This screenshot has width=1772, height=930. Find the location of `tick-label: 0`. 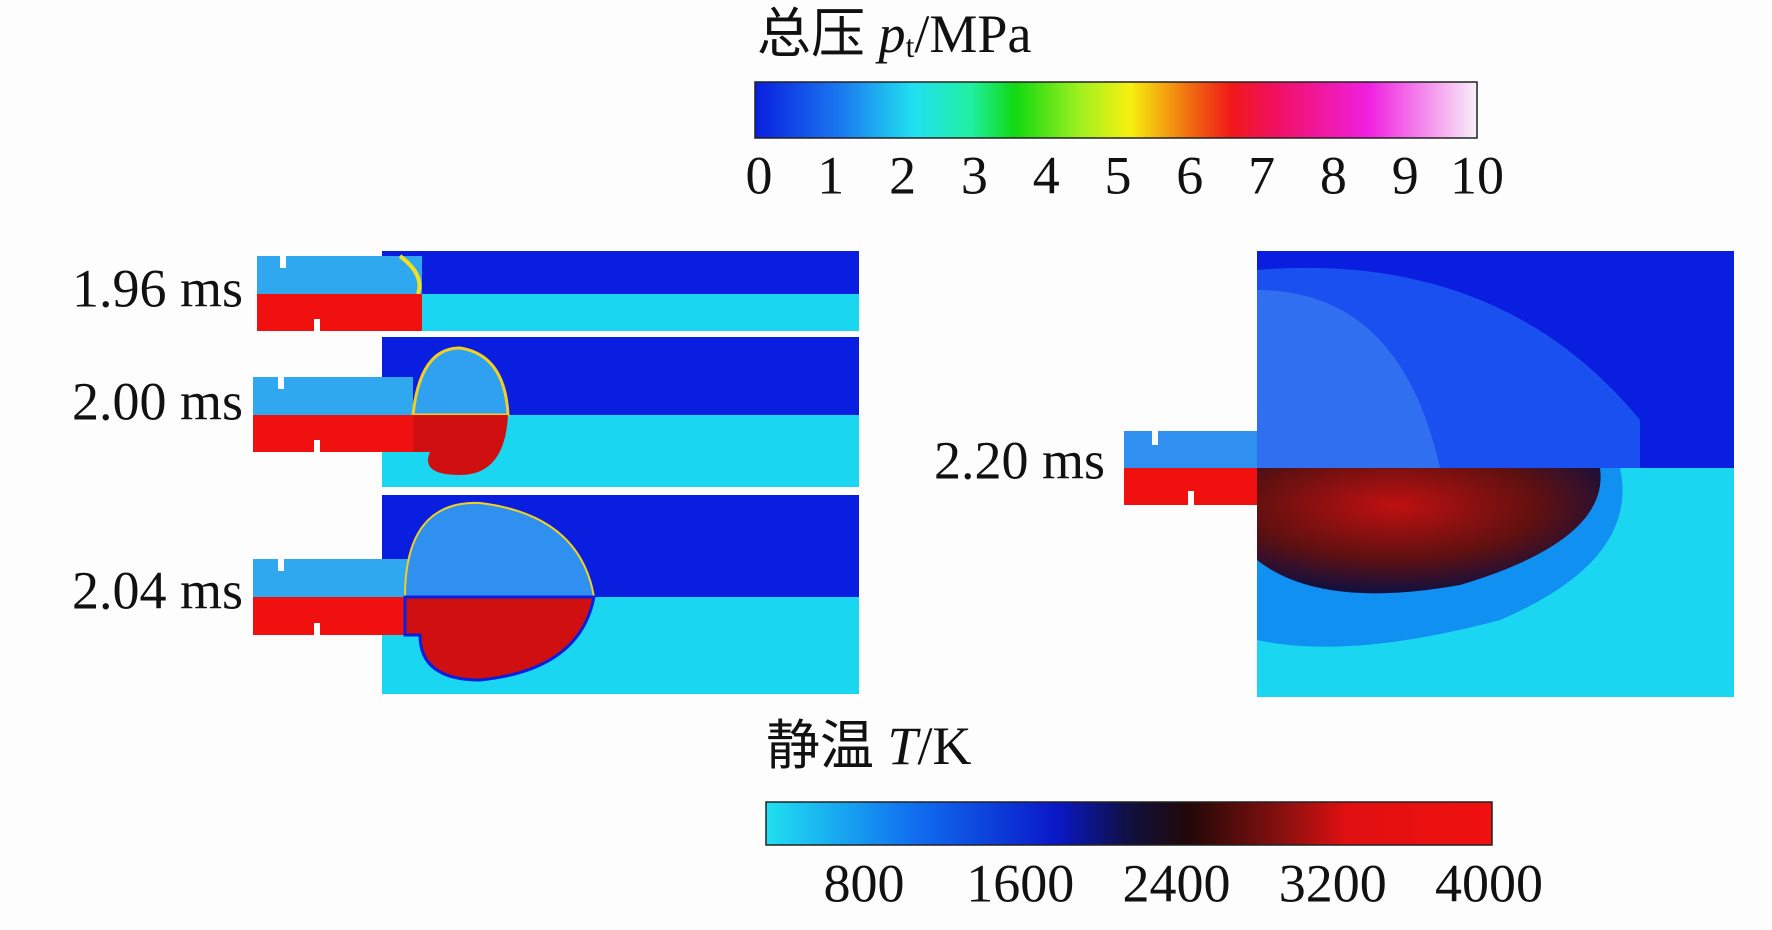

tick-label: 0 is located at coordinates (759, 175).